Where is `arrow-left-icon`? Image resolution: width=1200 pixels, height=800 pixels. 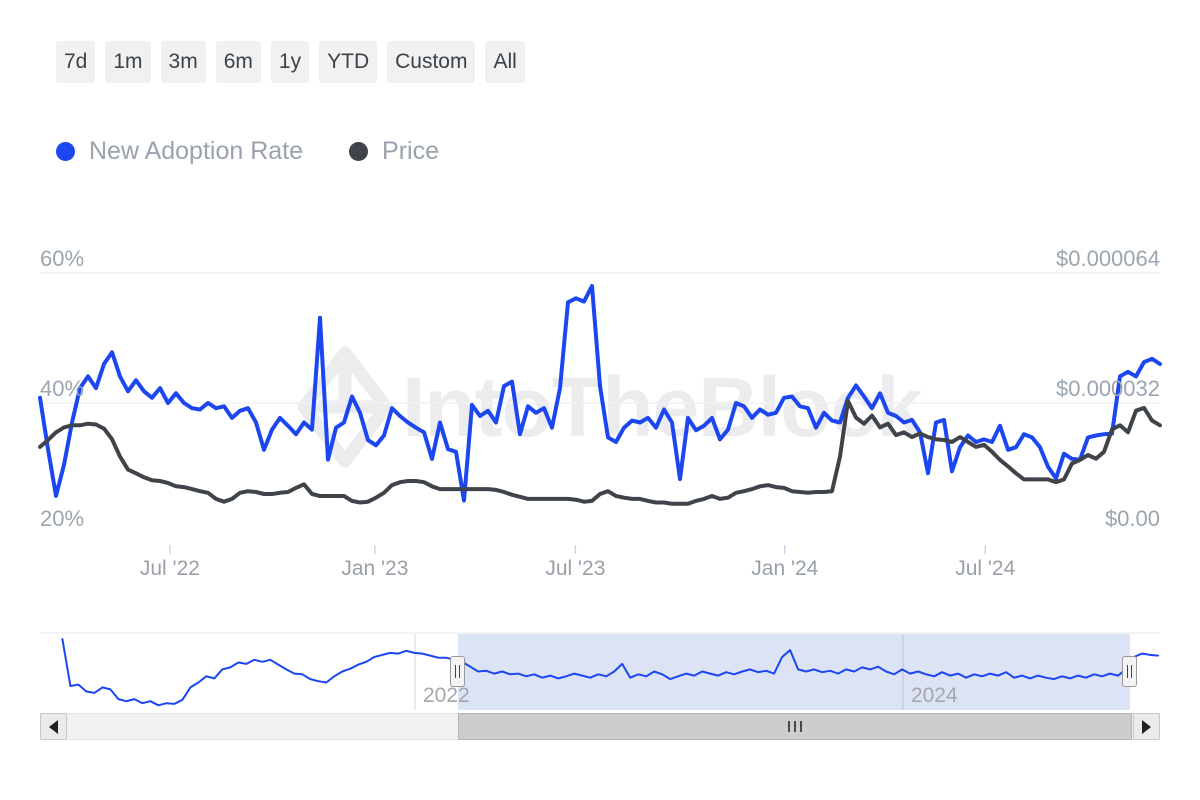 arrow-left-icon is located at coordinates (53, 726).